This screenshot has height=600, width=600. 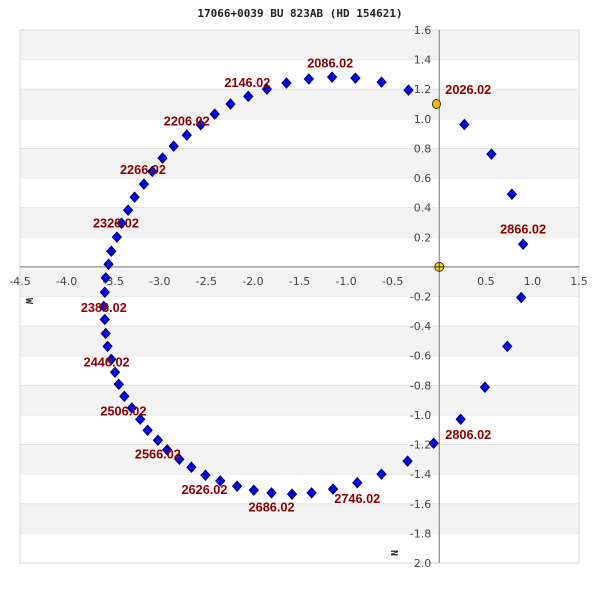 What do you see at coordinates (423, 563) in the screenshot?
I see `y-tick-label: 2.0` at bounding box center [423, 563].